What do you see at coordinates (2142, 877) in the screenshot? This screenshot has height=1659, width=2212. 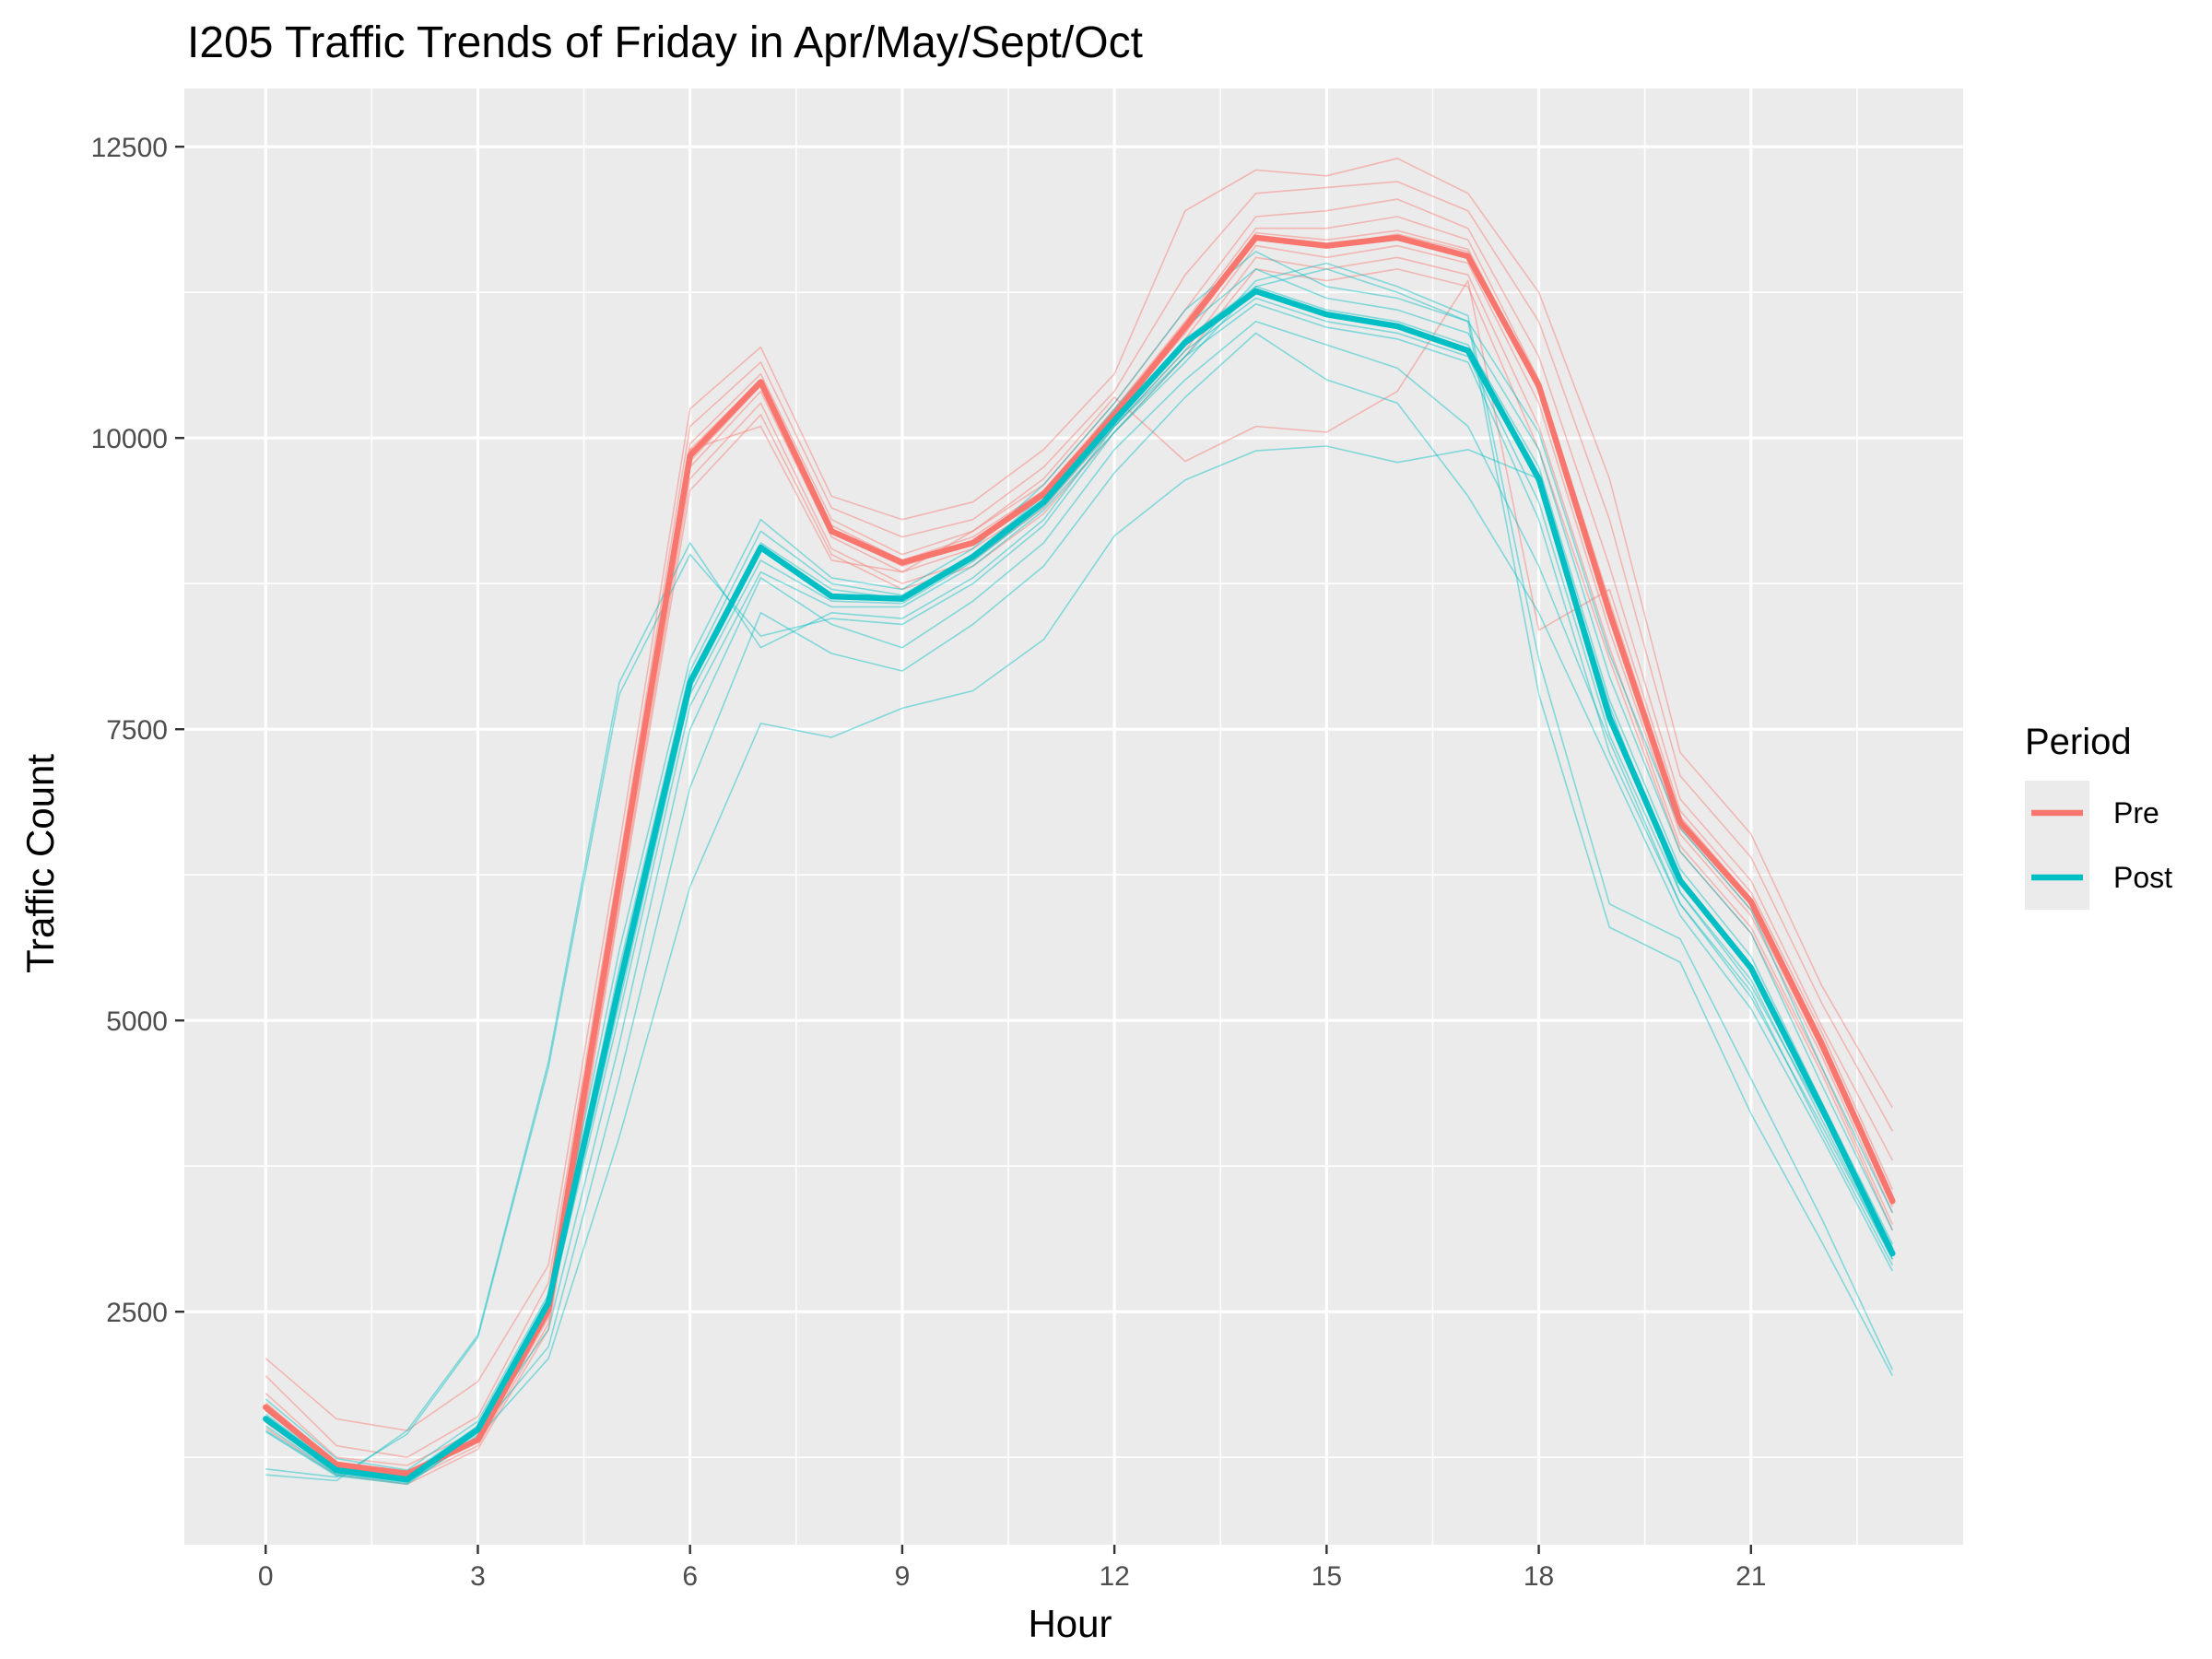 I see `legend-label-post: Post` at bounding box center [2142, 877].